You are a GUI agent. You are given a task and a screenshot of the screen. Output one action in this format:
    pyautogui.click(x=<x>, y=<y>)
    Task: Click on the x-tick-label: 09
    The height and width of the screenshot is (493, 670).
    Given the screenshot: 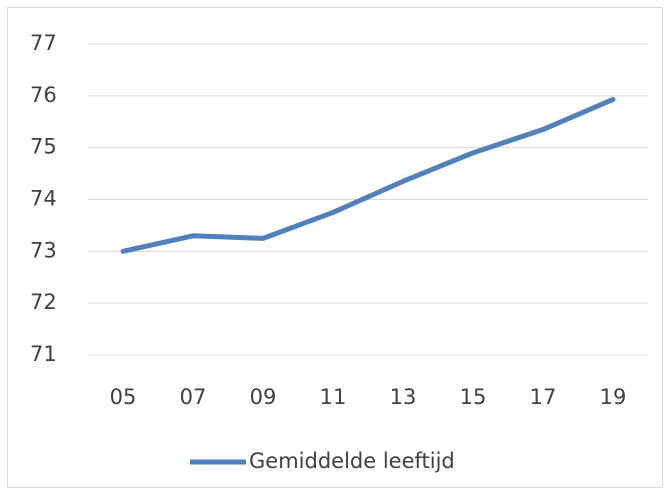 What is the action you would take?
    pyautogui.click(x=263, y=397)
    